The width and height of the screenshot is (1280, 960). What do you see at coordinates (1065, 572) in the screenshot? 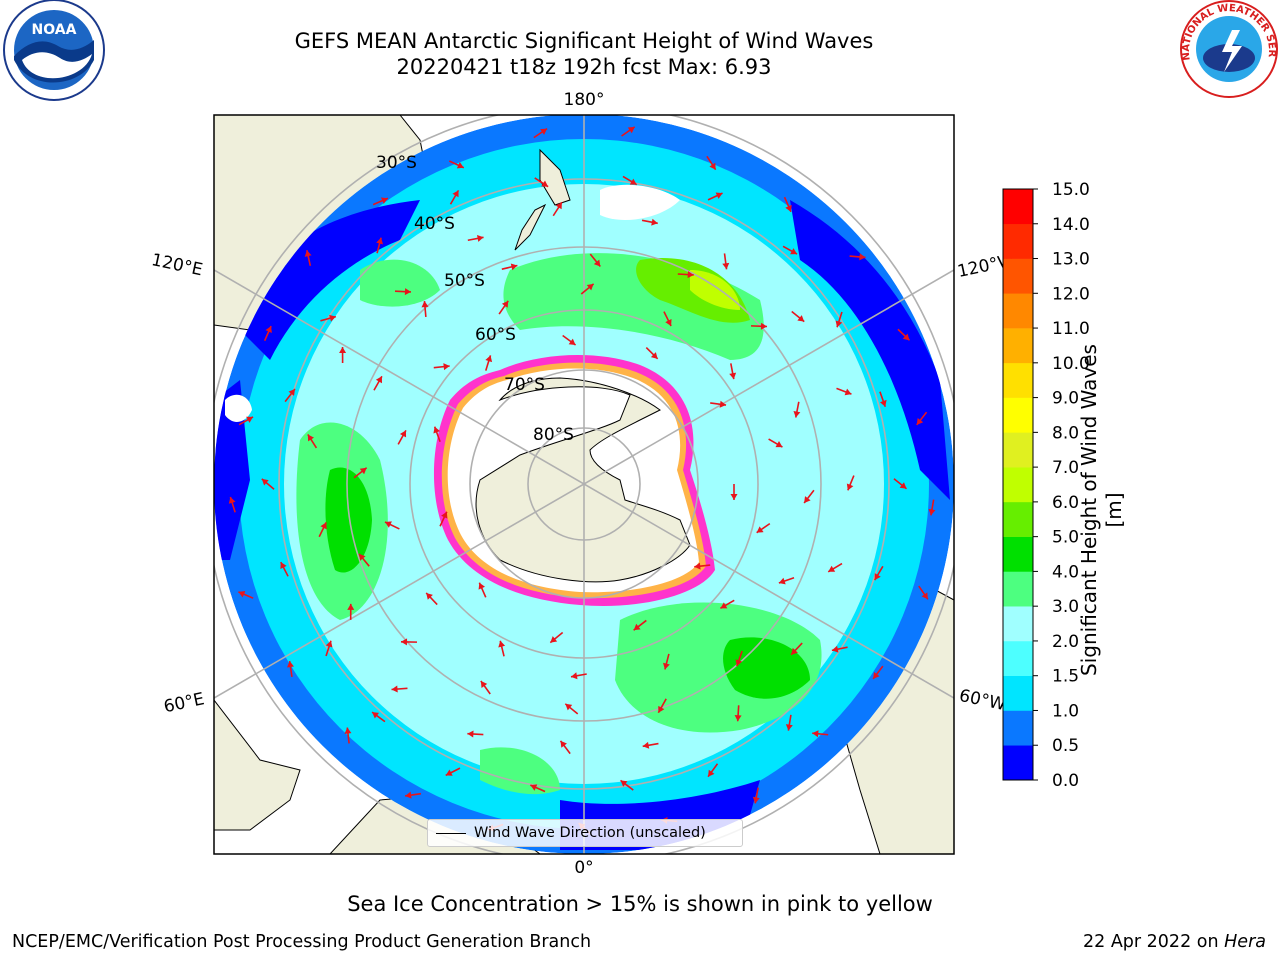
I see `colorbar-tick-label: 4.0` at bounding box center [1065, 572].